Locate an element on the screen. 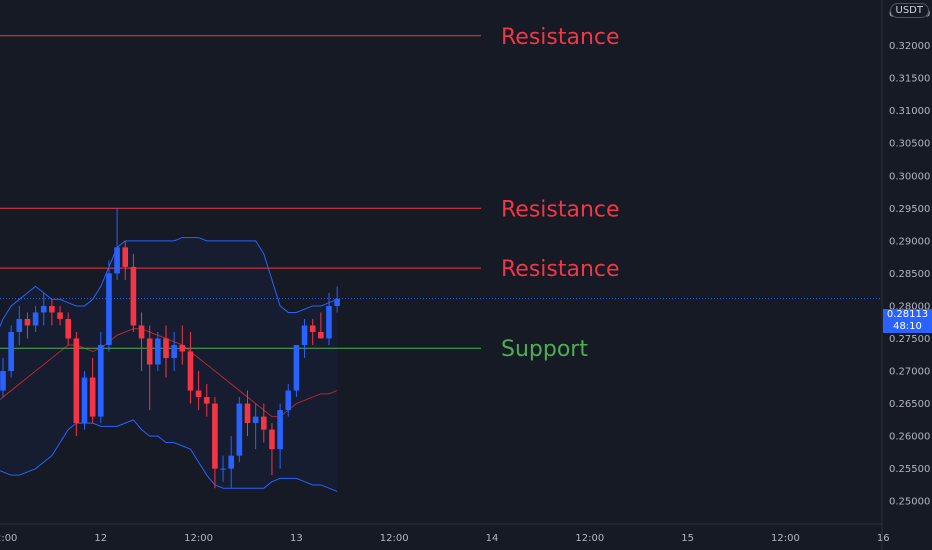 This screenshot has width=932, height=550. time-tick-label: 16 is located at coordinates (883, 538).